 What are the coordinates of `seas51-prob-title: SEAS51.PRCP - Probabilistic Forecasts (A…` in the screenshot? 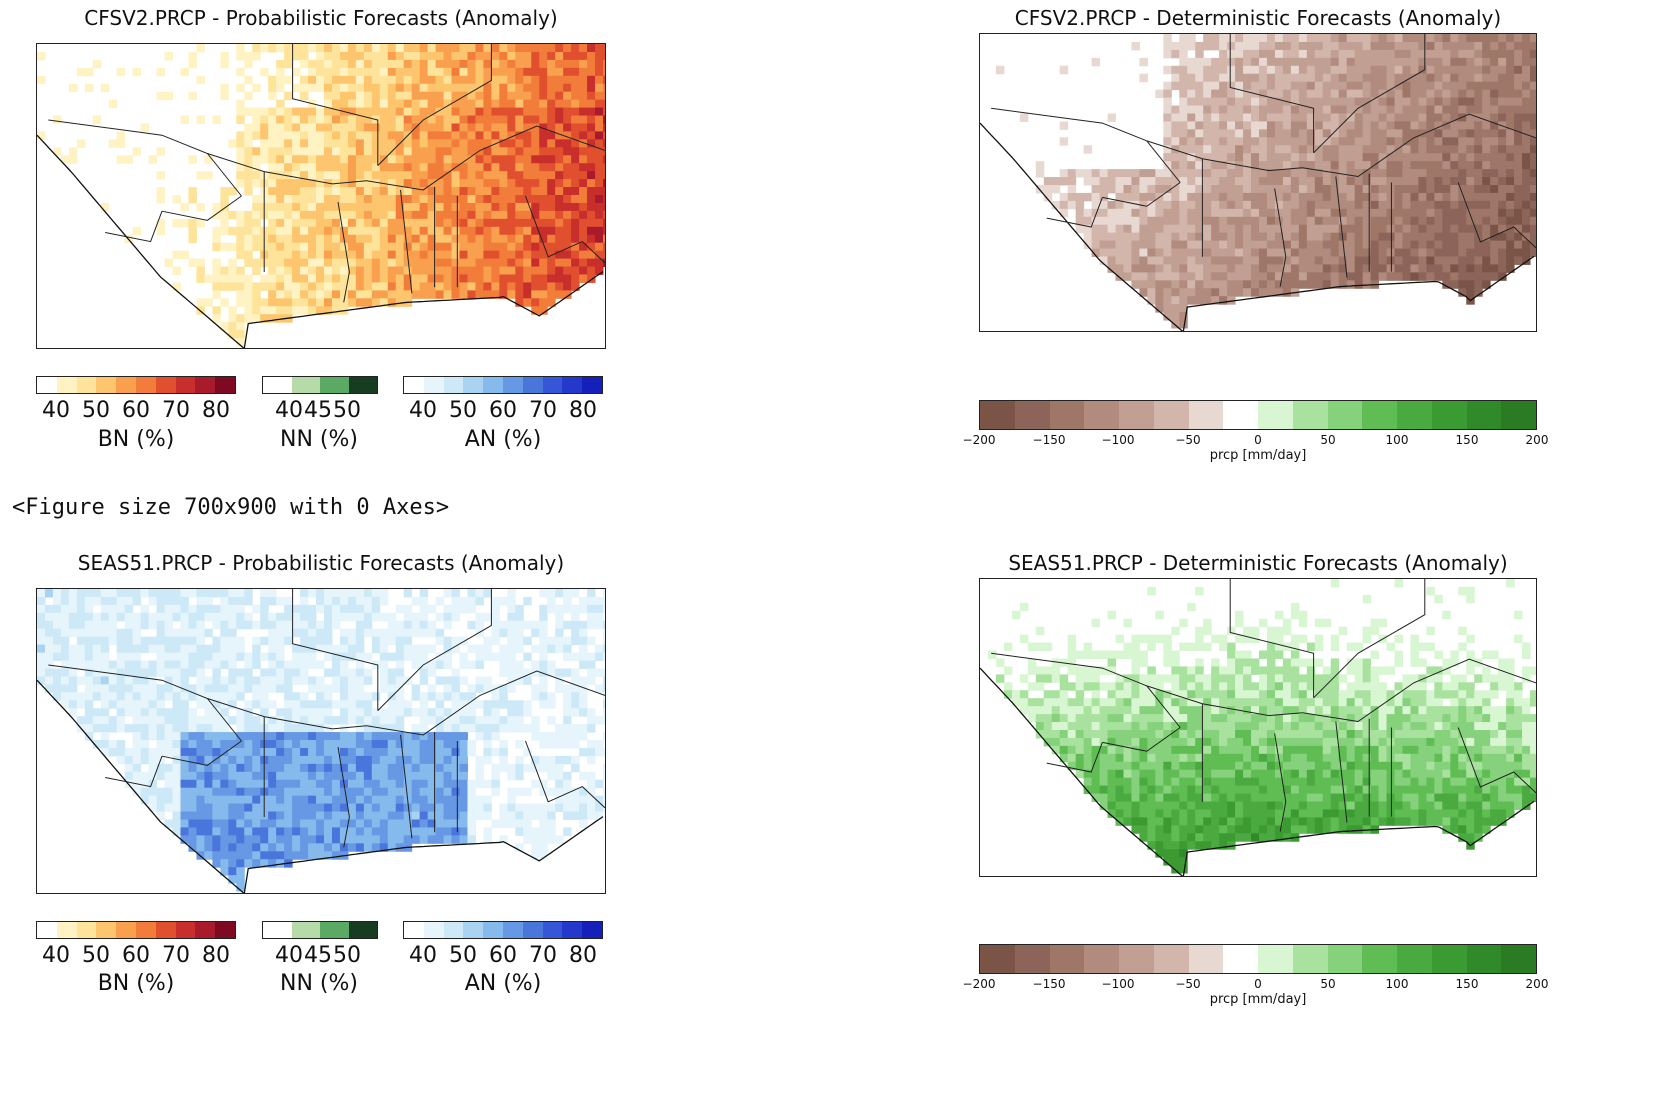 It's located at (321, 563).